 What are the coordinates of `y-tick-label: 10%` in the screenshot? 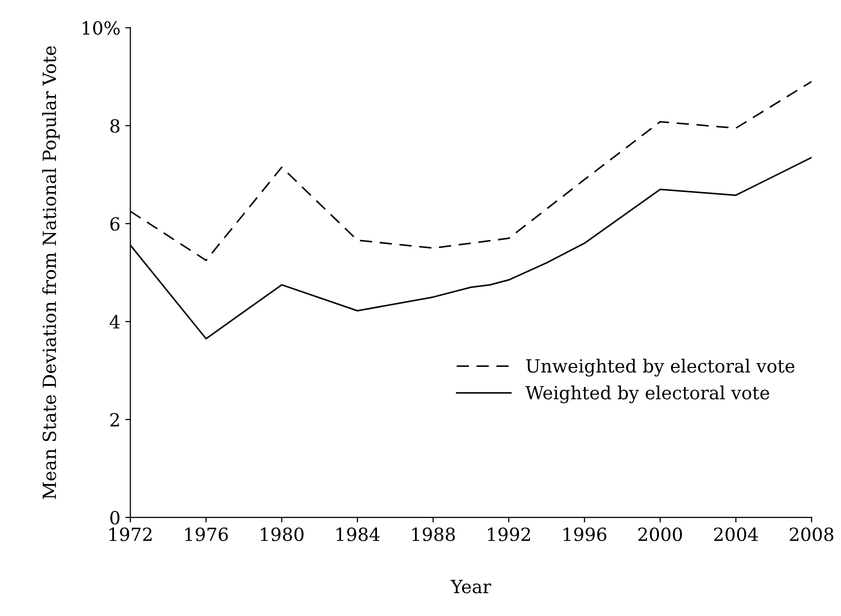 It's located at (101, 28).